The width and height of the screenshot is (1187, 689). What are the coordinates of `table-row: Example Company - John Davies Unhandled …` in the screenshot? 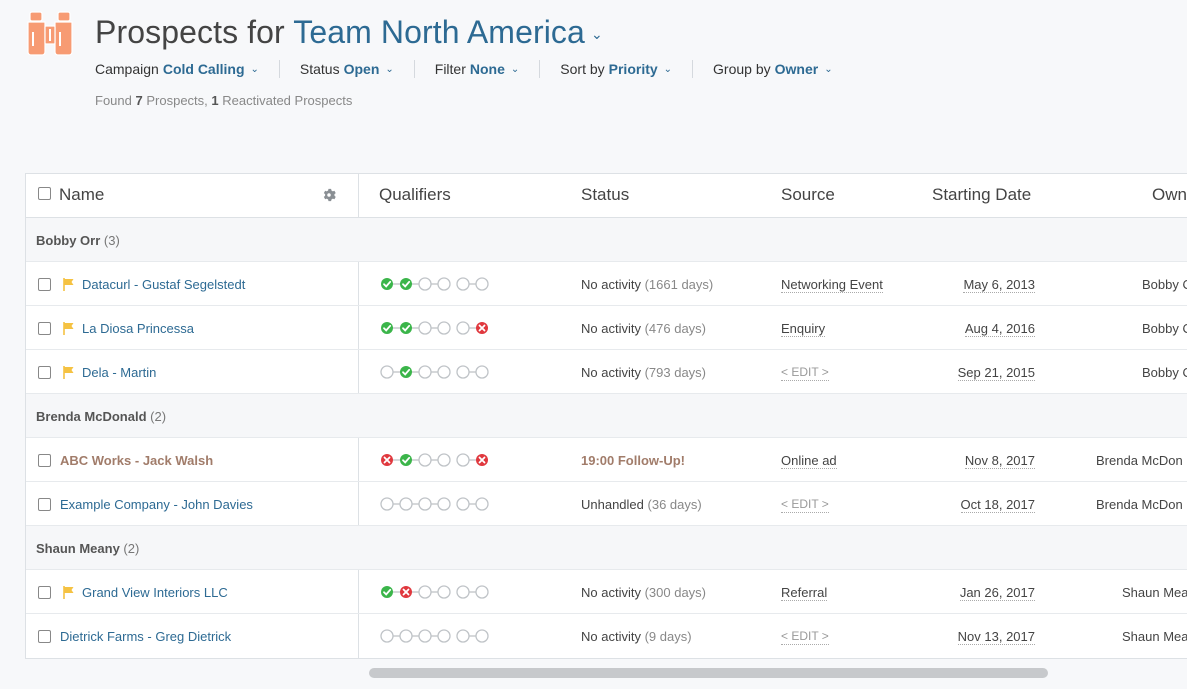 It's located at (606, 504).